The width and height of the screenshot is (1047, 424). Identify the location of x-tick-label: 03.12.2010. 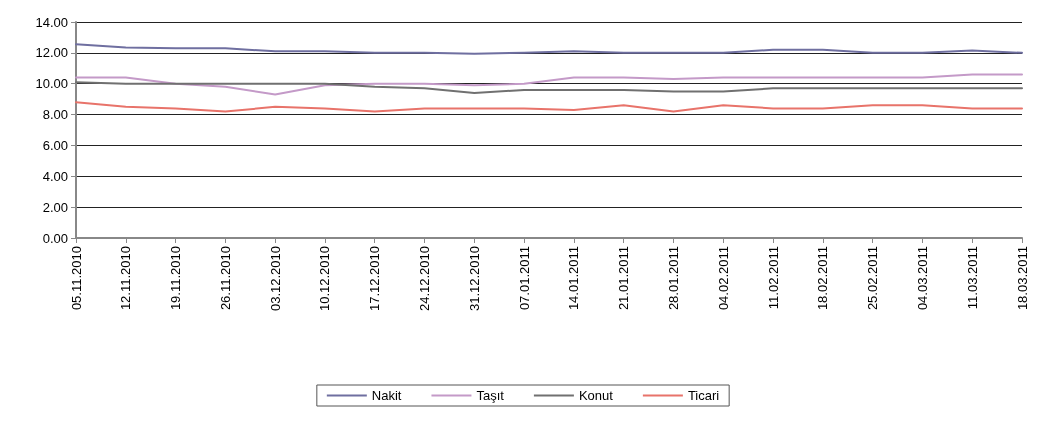
(275, 279).